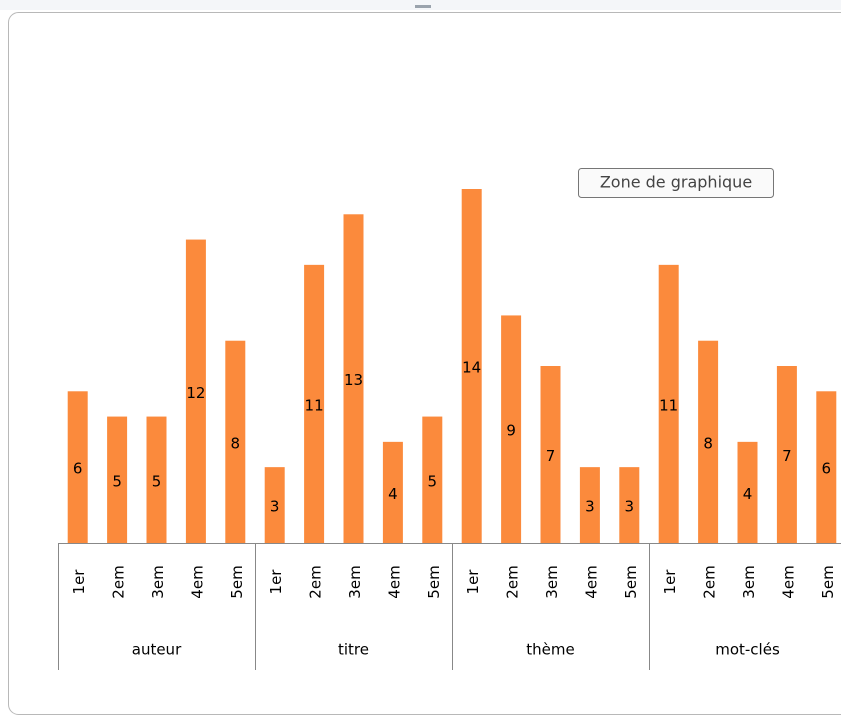 The width and height of the screenshot is (841, 723). Describe the element at coordinates (511, 431) in the screenshot. I see `data-label: 9` at that location.